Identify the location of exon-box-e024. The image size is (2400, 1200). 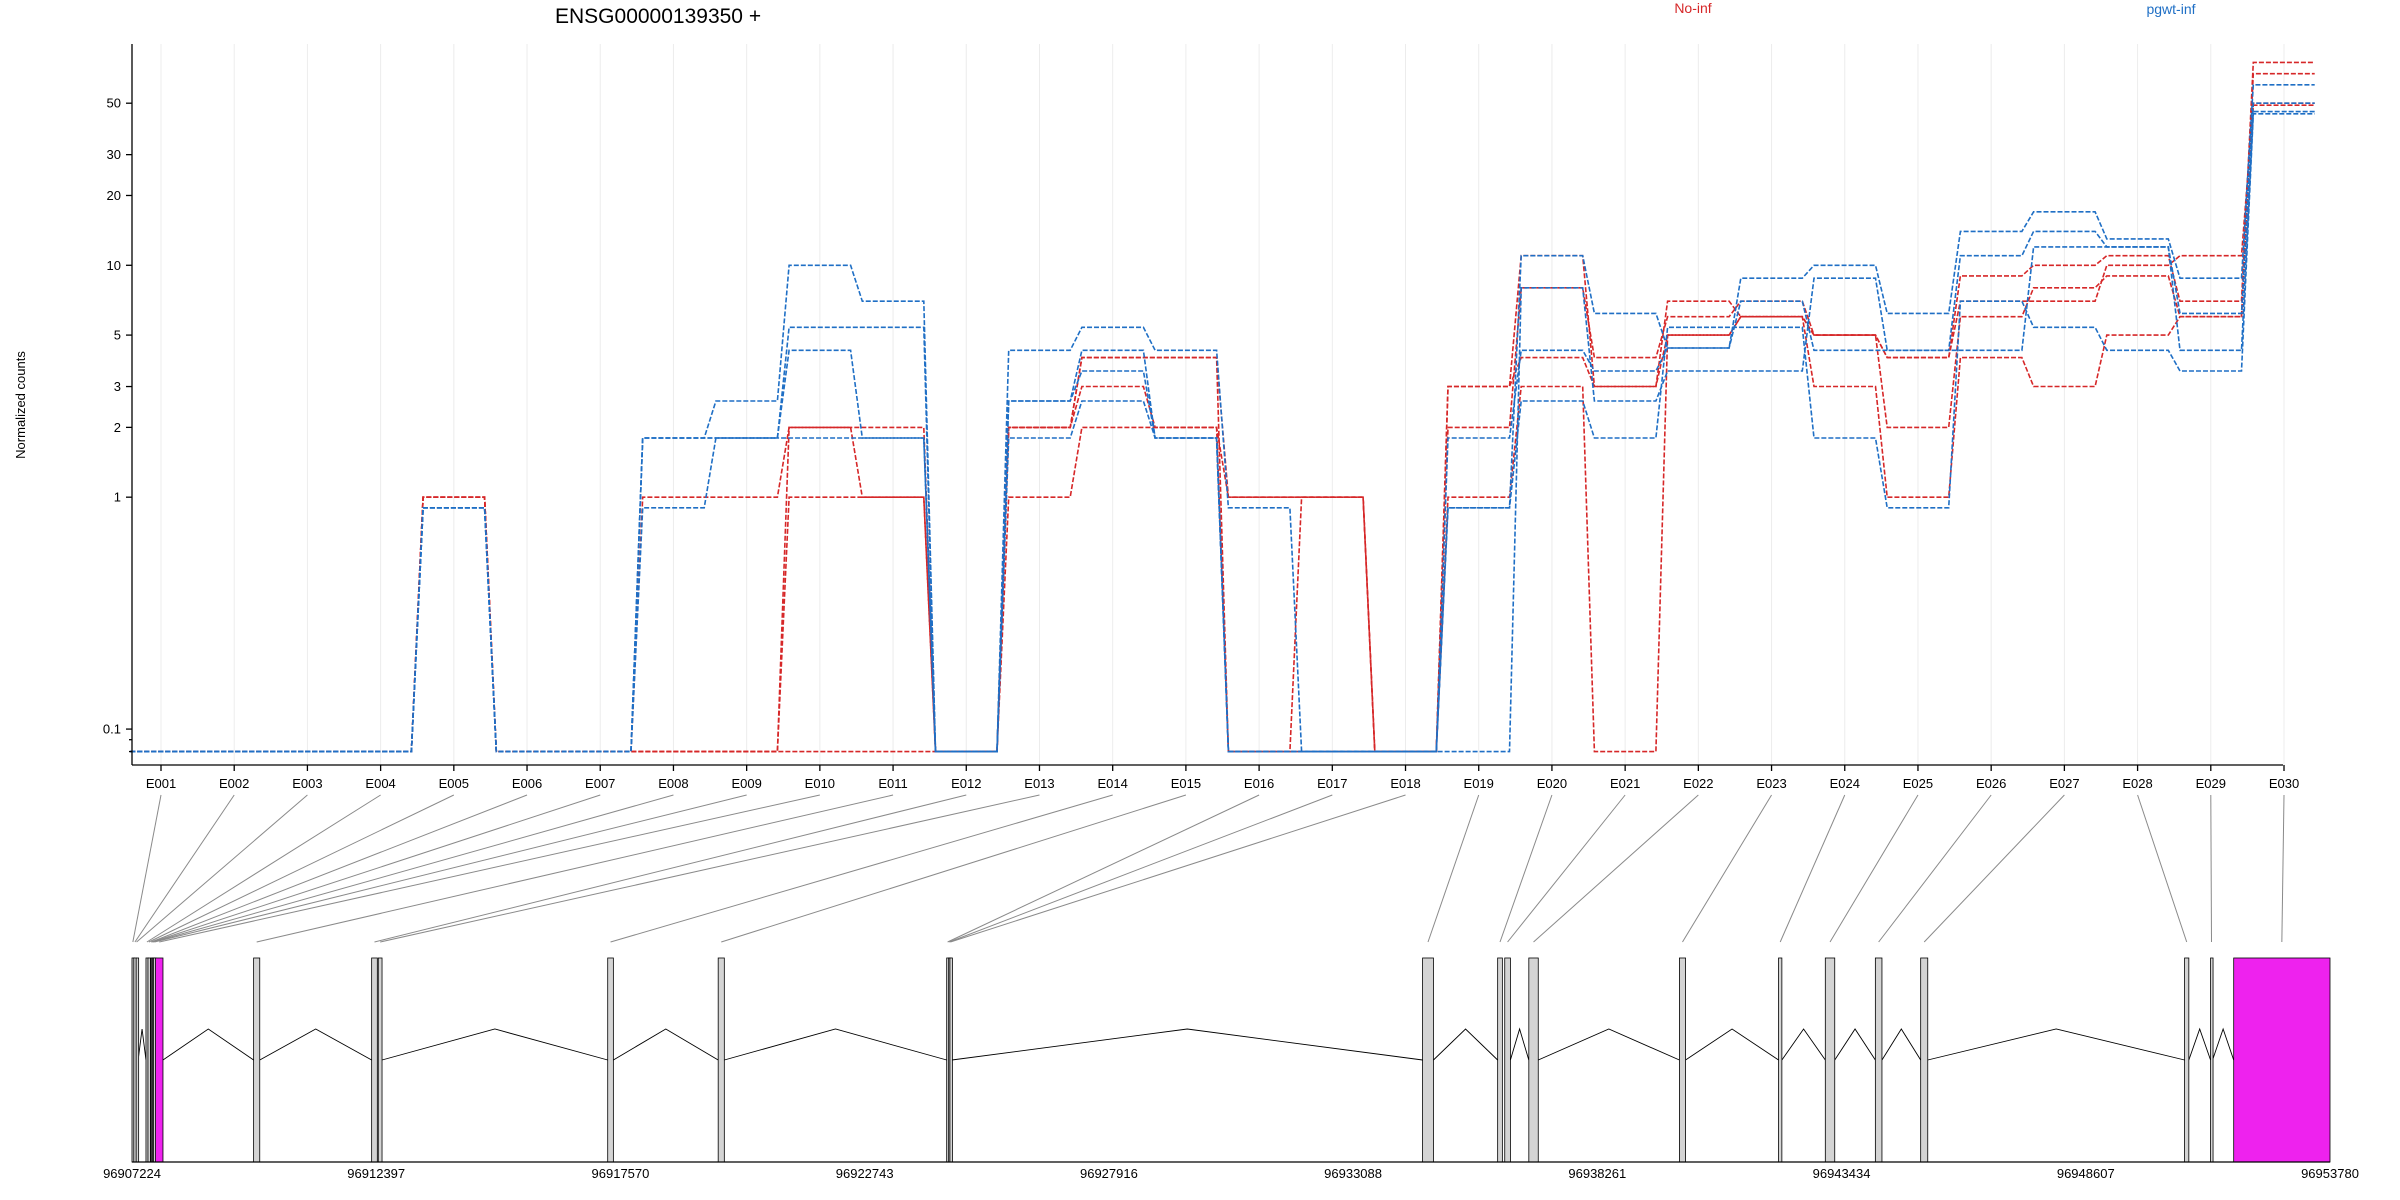
(1780, 1060).